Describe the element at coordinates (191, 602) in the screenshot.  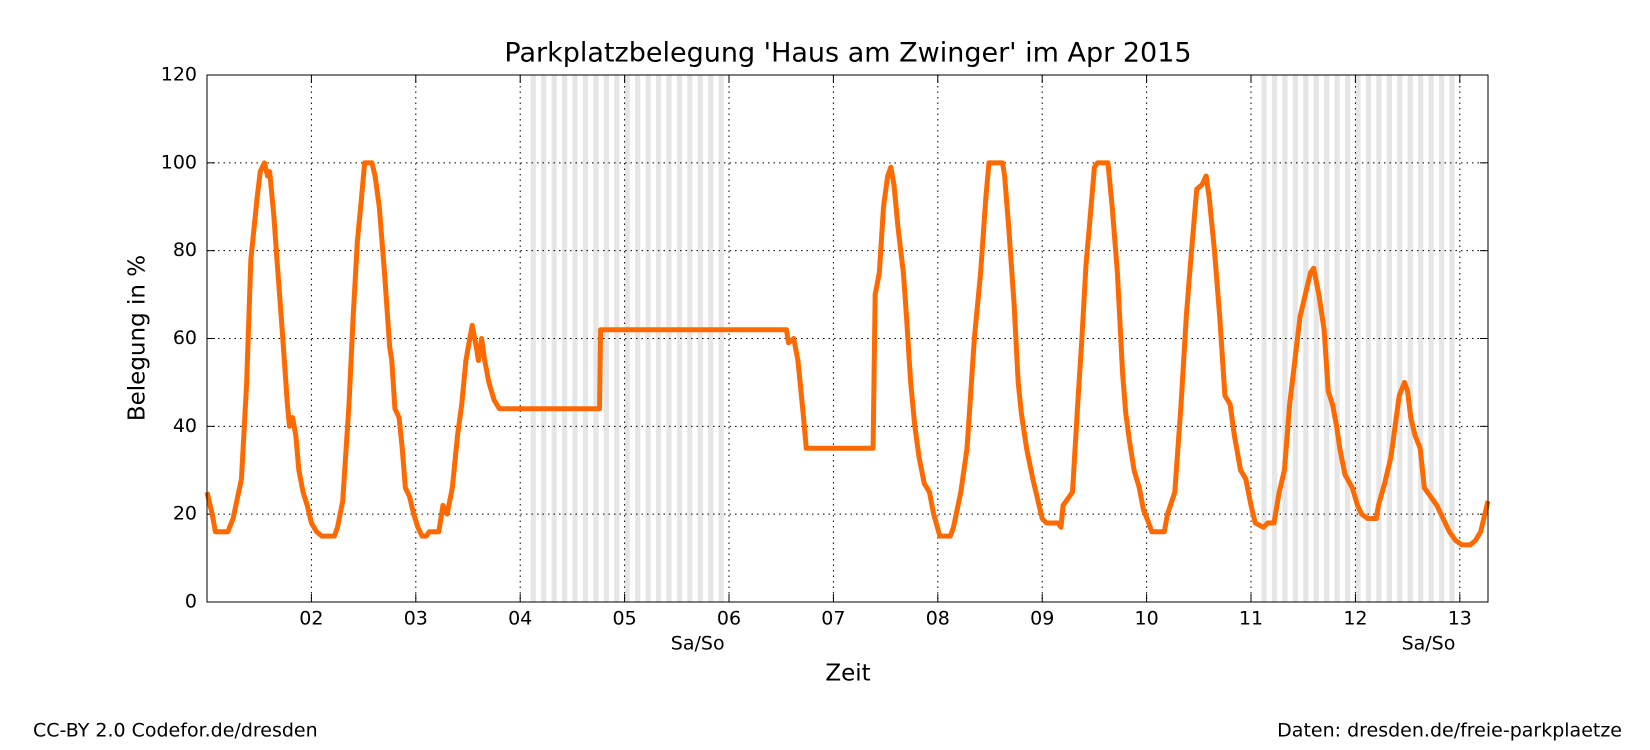
I see `y-tick-label: 0` at that location.